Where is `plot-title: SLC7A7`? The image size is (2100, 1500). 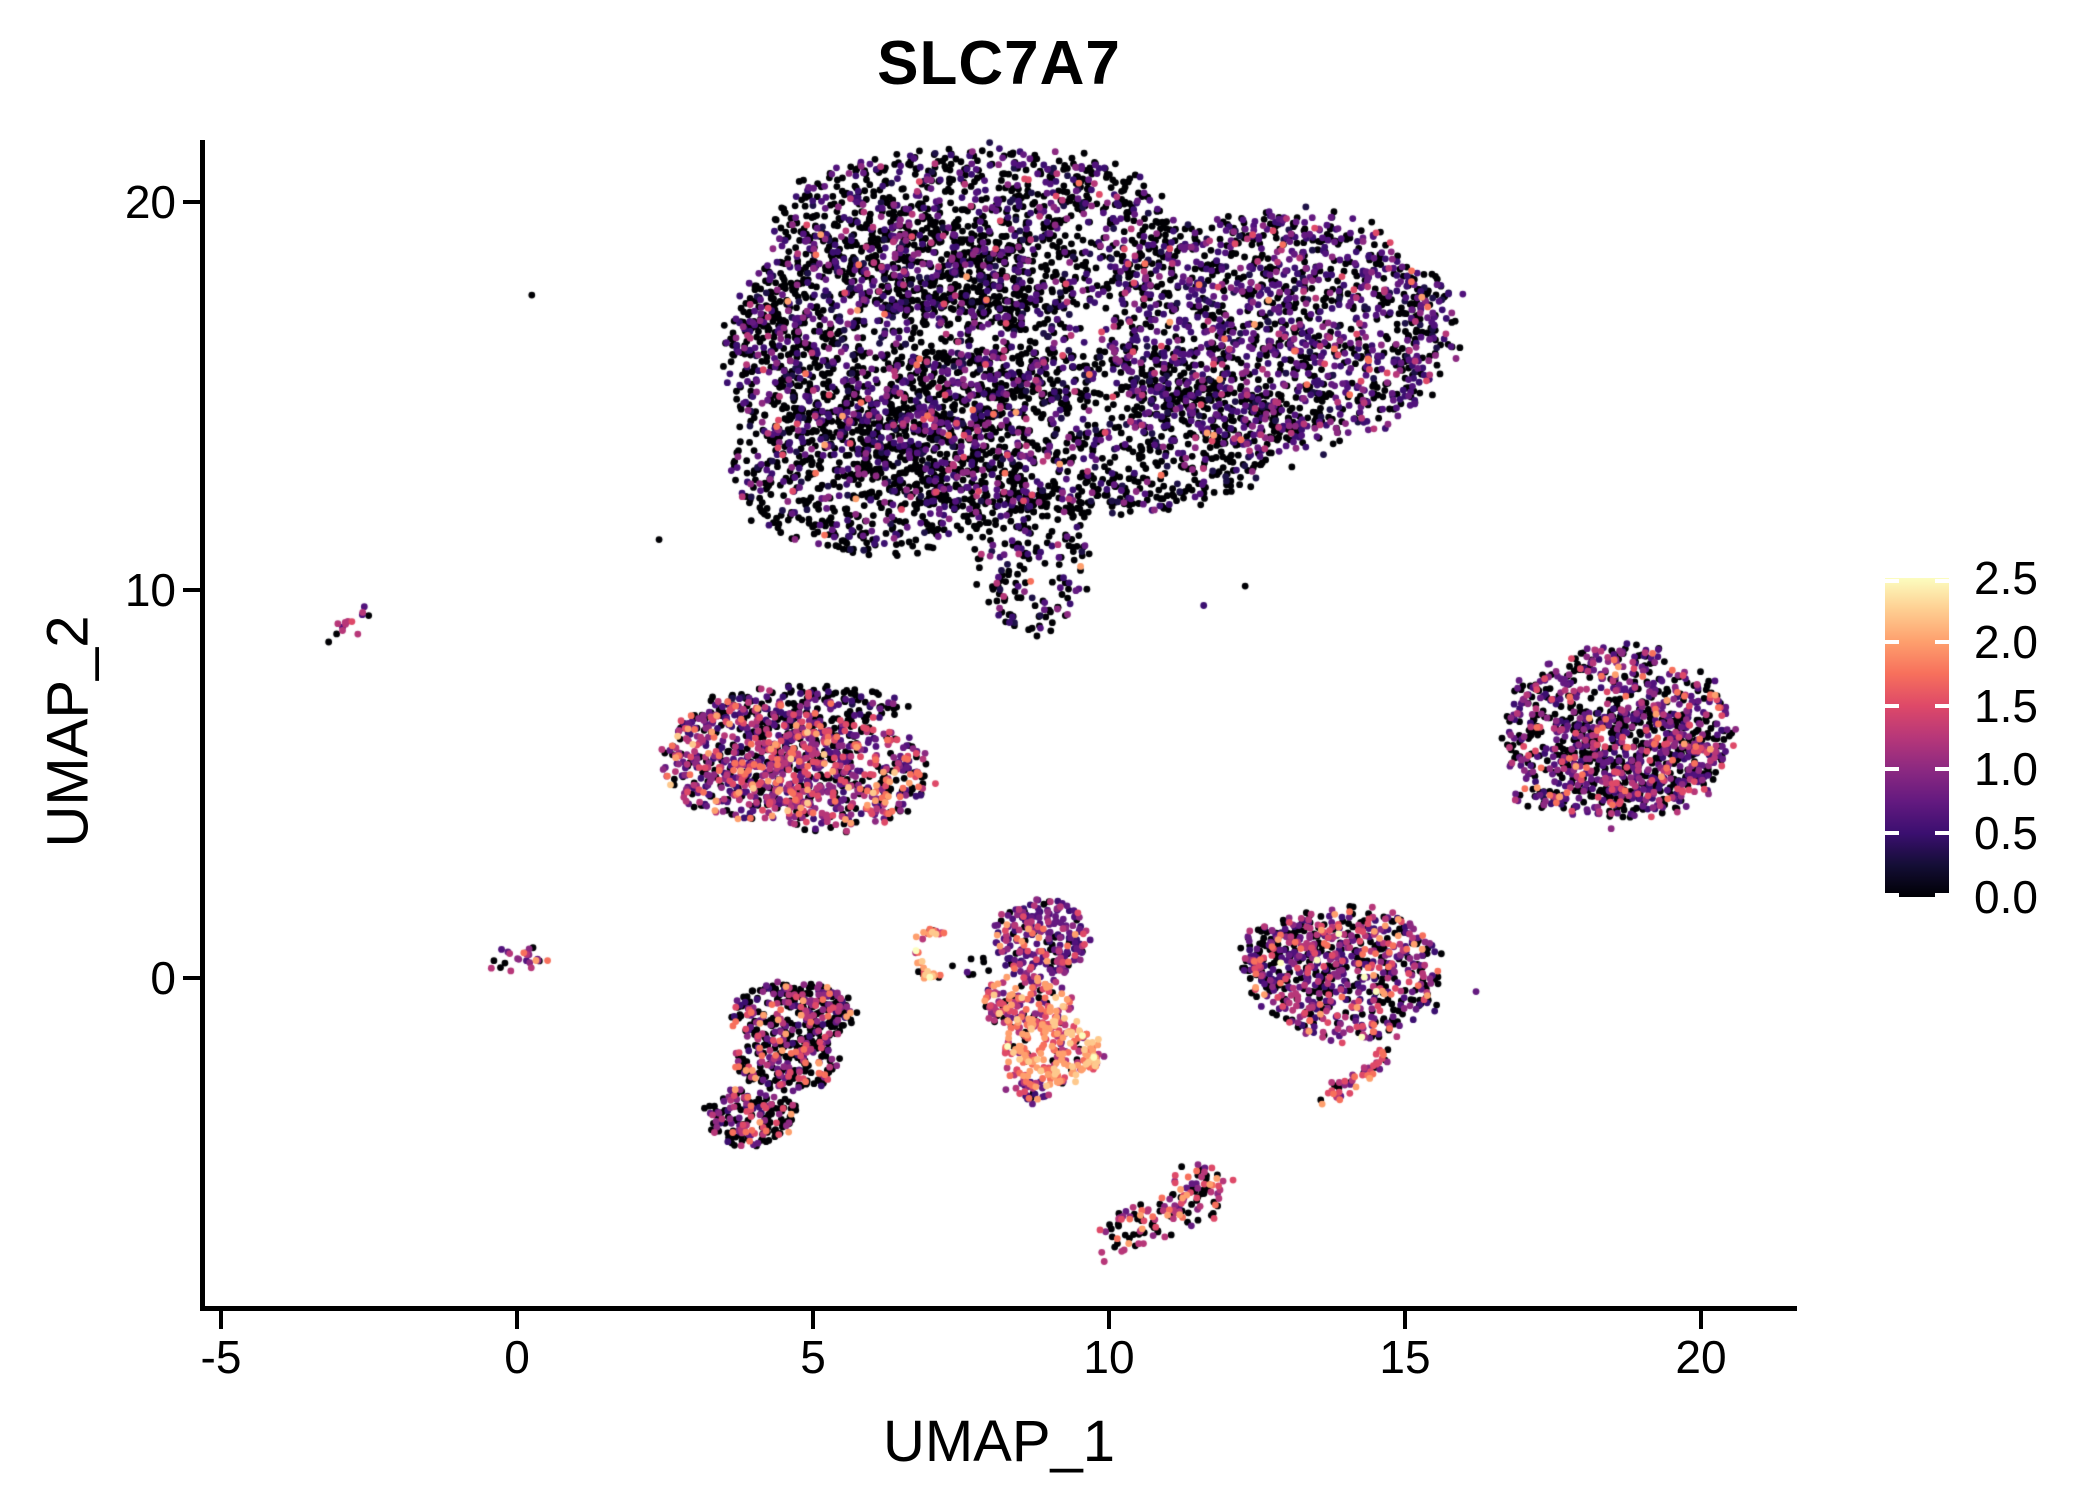
plot-title: SLC7A7 is located at coordinates (999, 63).